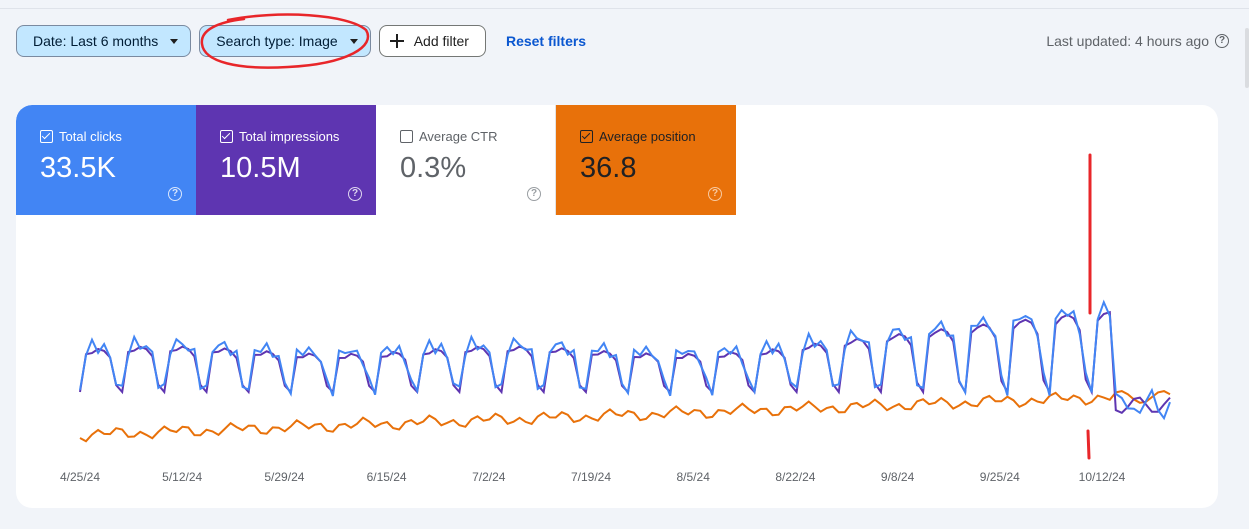 The image size is (1249, 529). I want to click on x-tick-label: 9/8/24, so click(898, 477).